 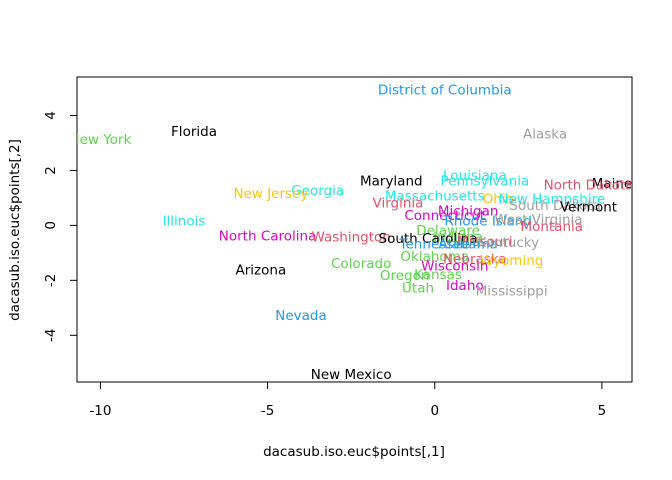 What do you see at coordinates (589, 186) in the screenshot?
I see `state-label: North Dakota` at bounding box center [589, 186].